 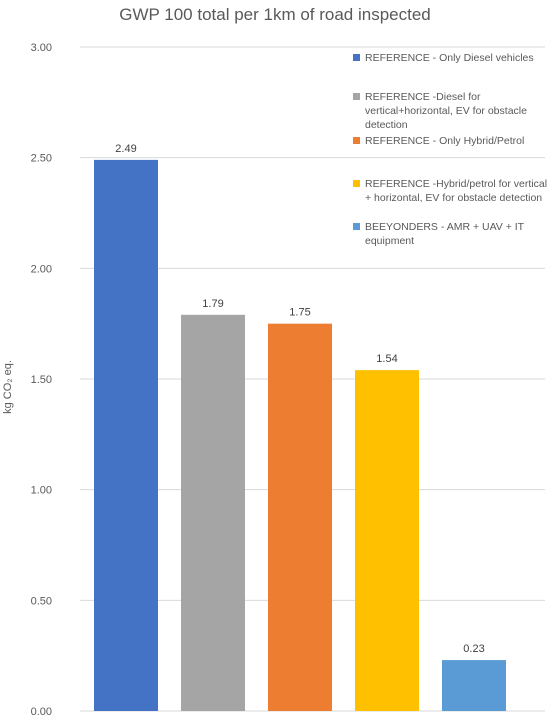 I want to click on legend-line: REFERENCE - Only Hybrid/Petrol, so click(x=444, y=141).